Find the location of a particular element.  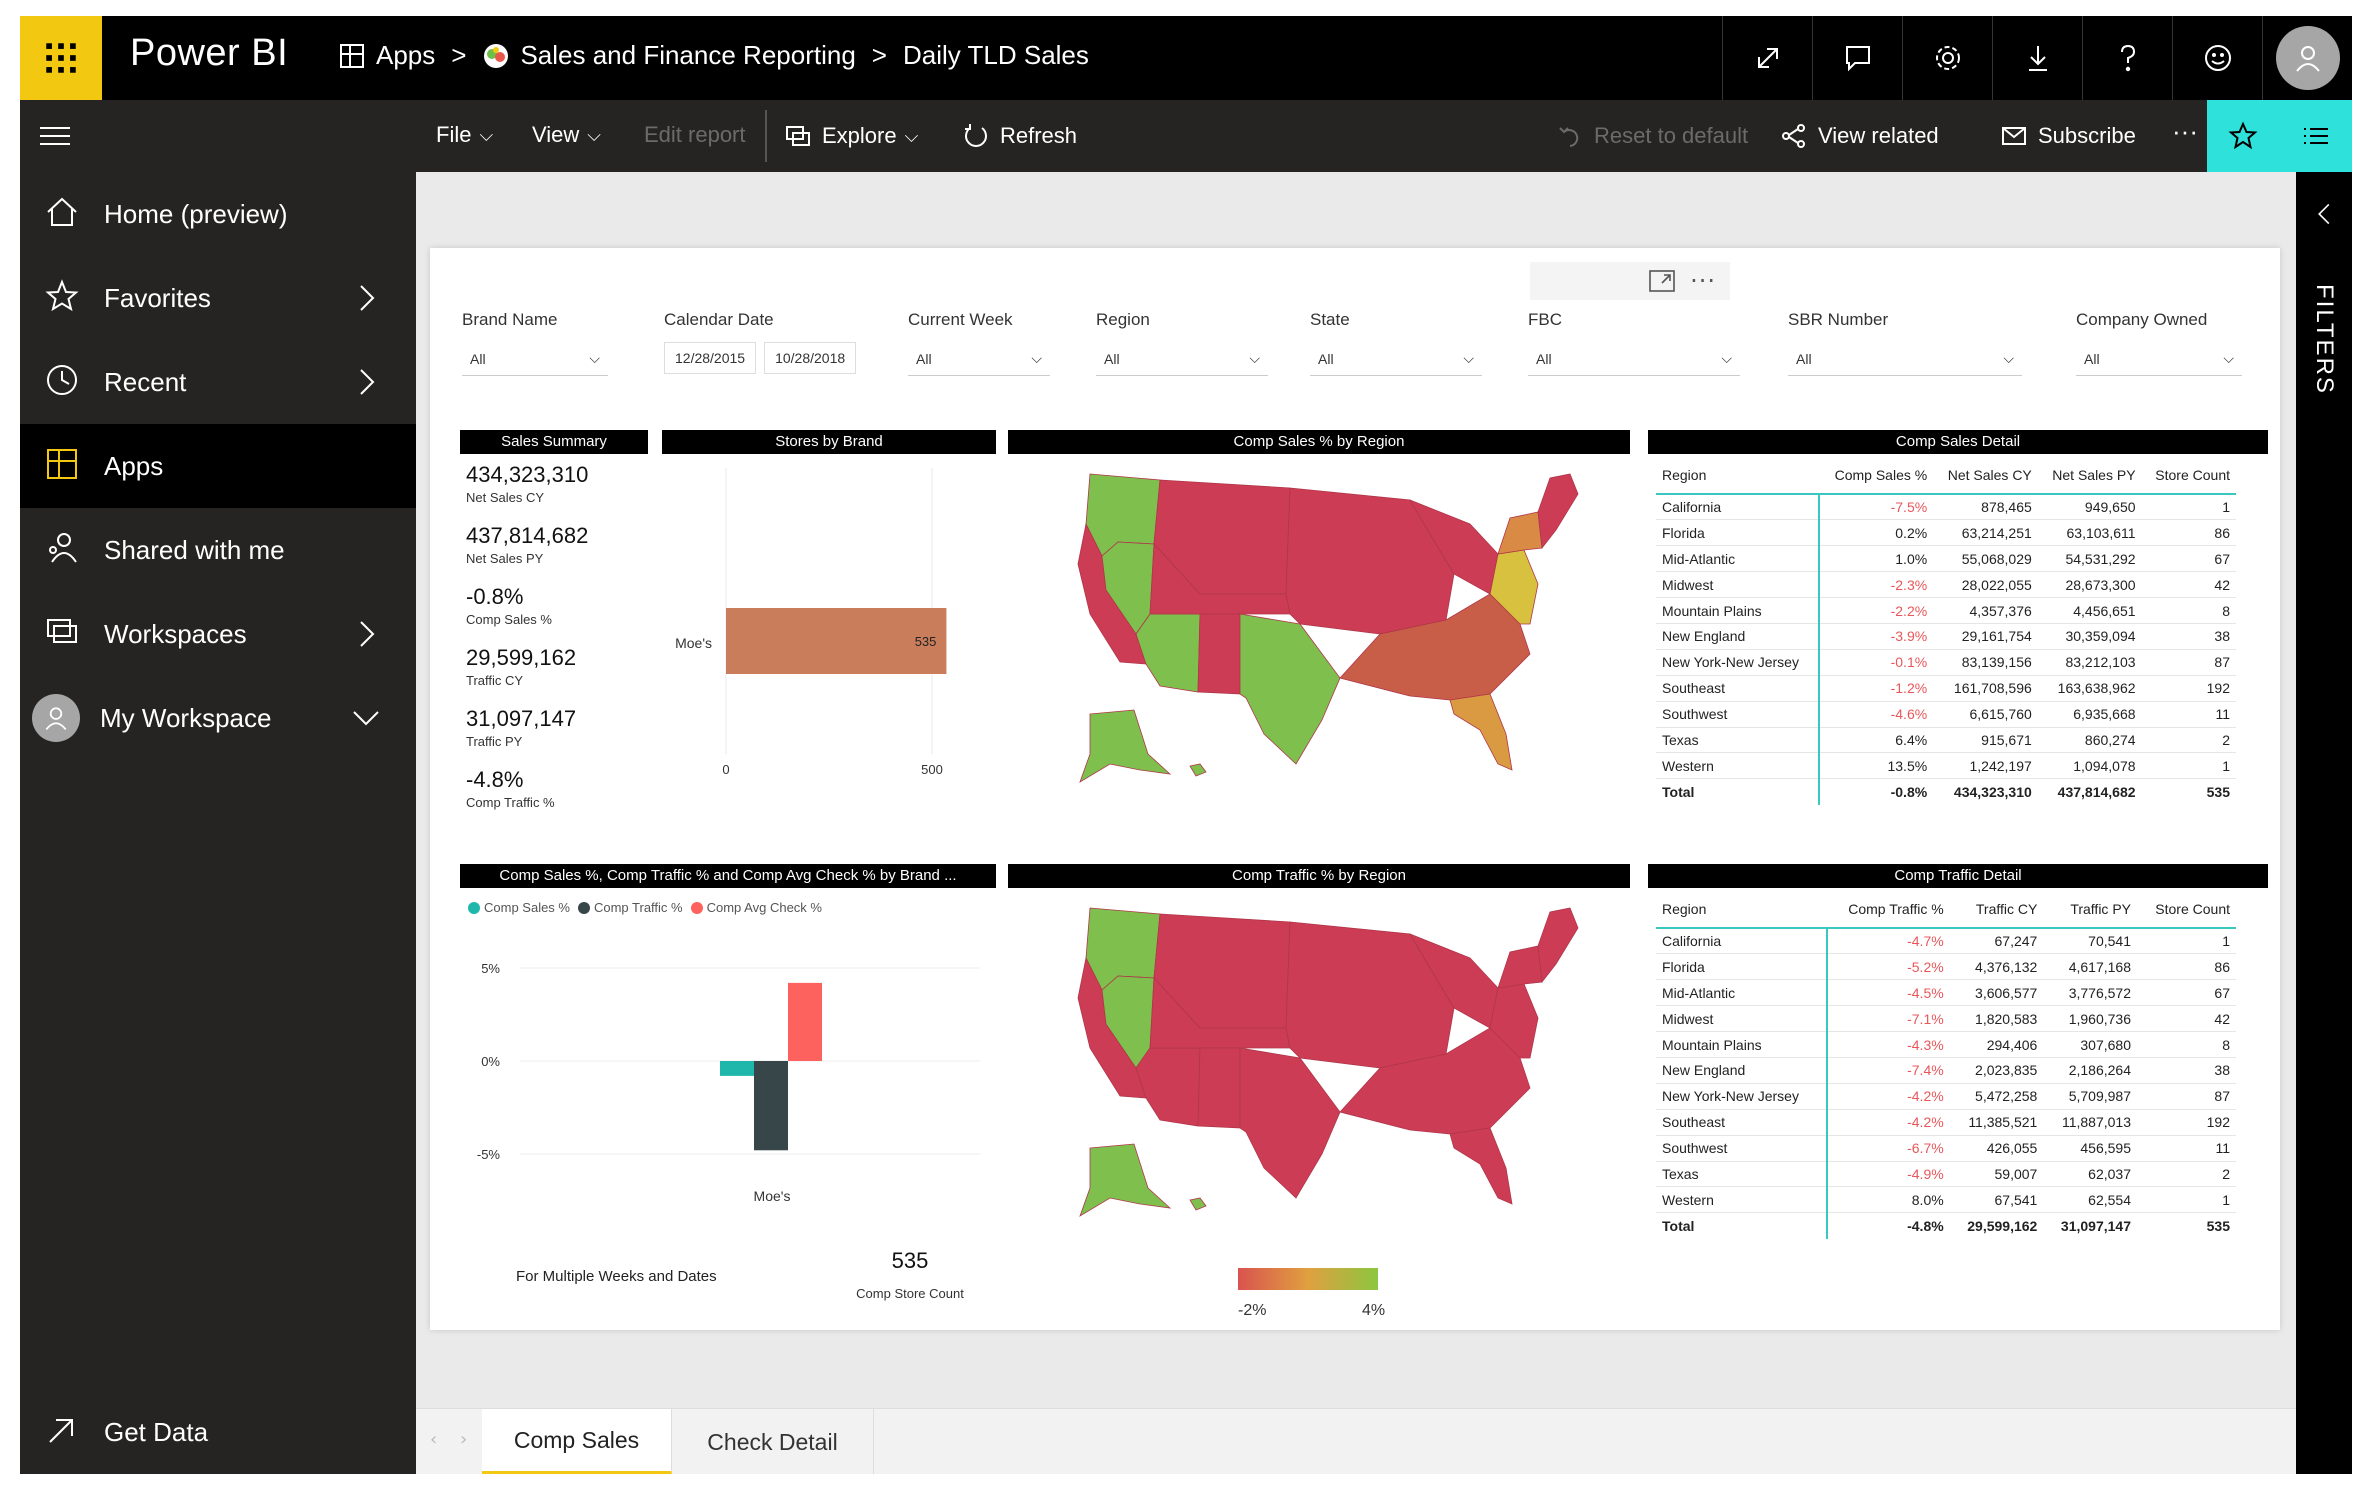

table-row: California -4.7% 67,247 70,541 1 is located at coordinates (1946, 941).